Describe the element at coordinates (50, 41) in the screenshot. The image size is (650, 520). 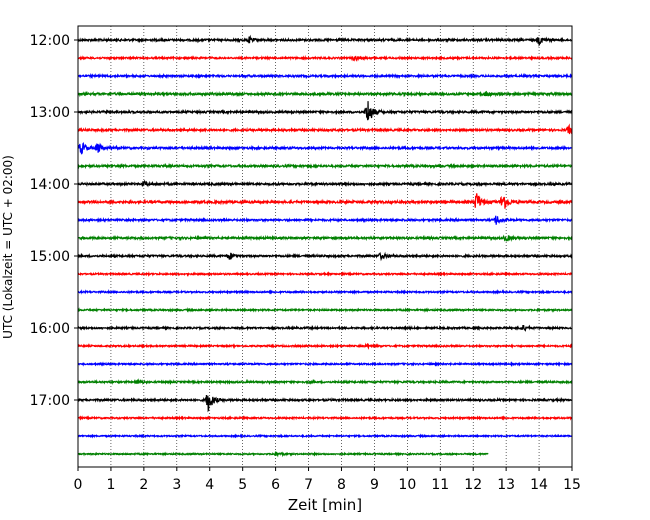
I see `y-tick-label: 12:00` at that location.